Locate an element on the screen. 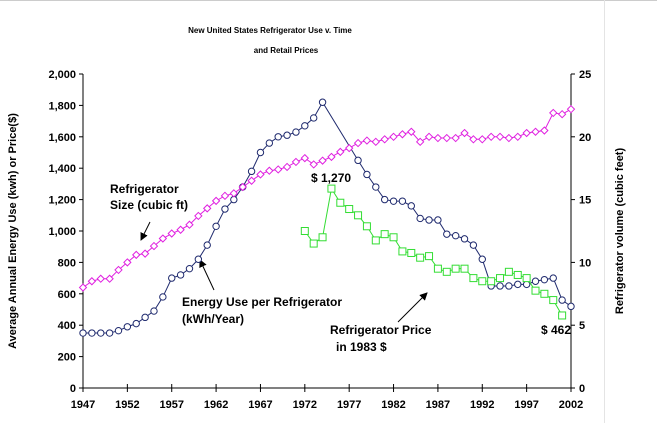 The height and width of the screenshot is (423, 657). x-tick-label: 1982 is located at coordinates (393, 405).